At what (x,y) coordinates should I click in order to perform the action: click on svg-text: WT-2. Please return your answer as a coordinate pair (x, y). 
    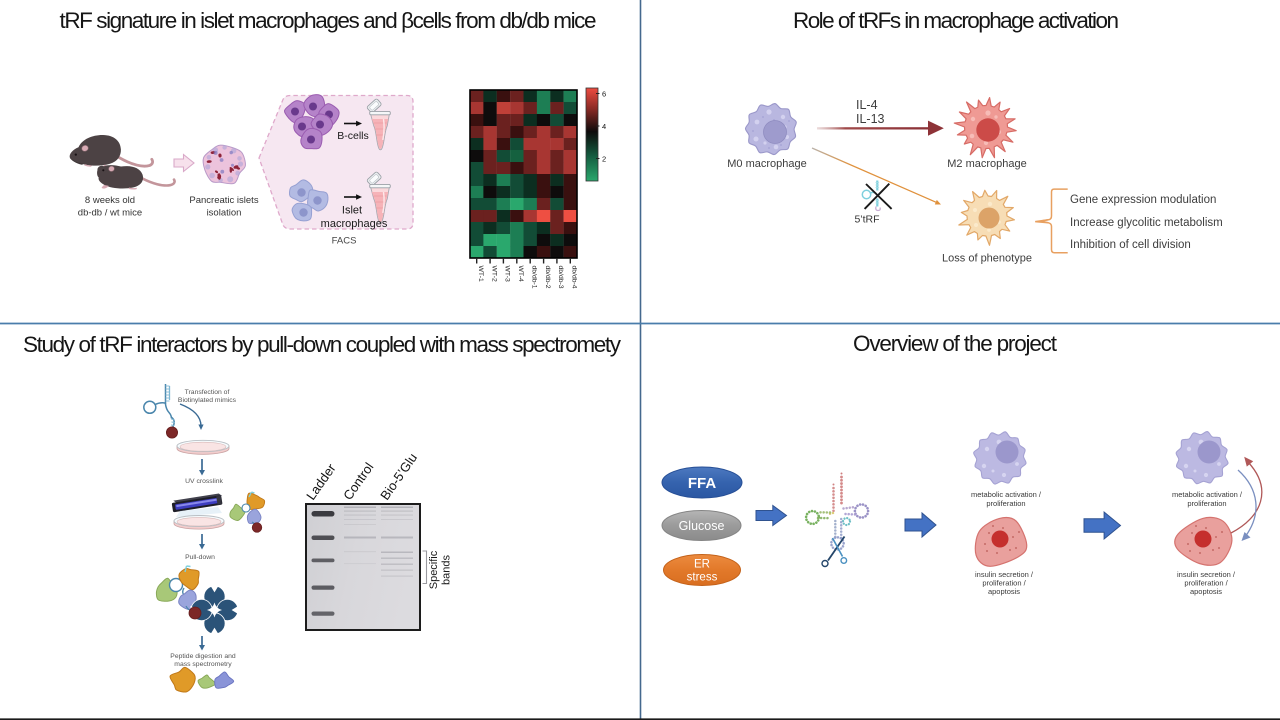
    Looking at the image, I should click on (493, 274).